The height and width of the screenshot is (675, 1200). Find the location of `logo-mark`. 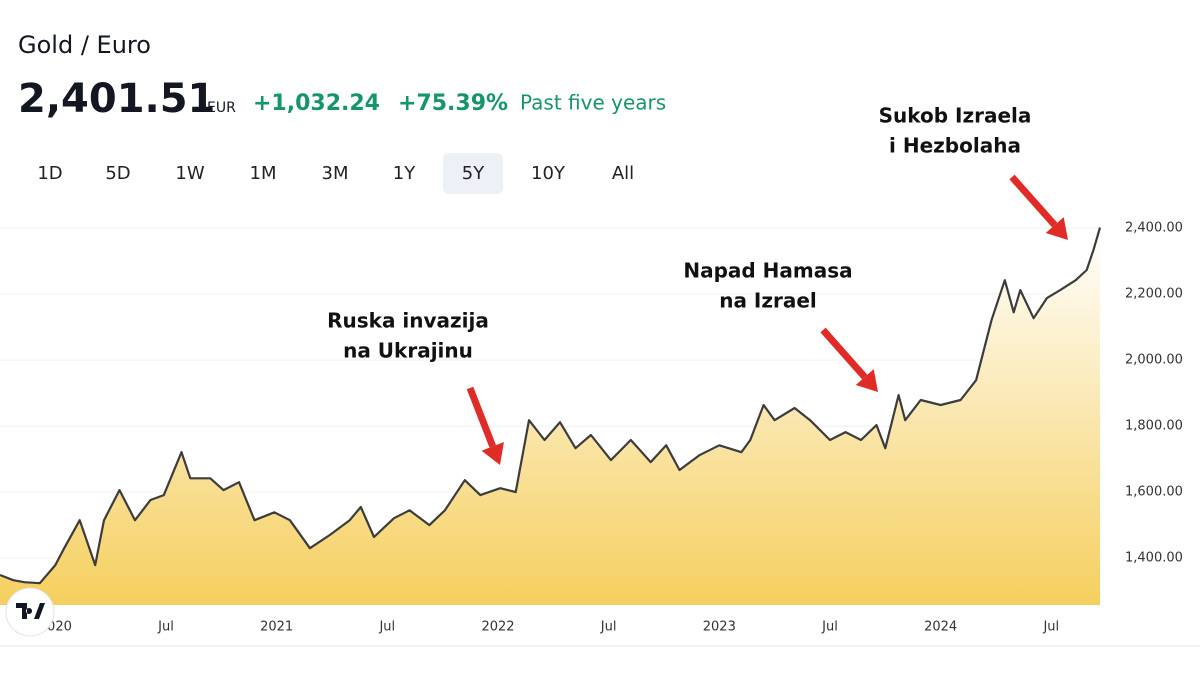

logo-mark is located at coordinates (30, 611).